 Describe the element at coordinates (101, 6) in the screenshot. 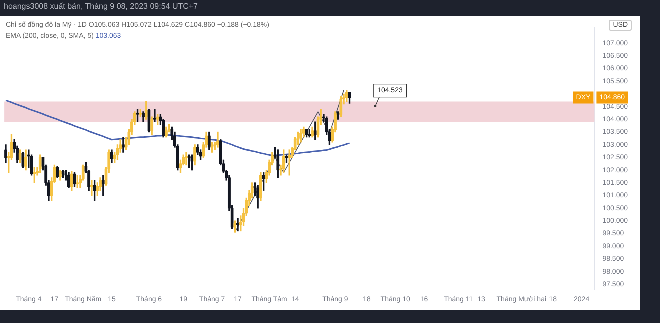

I see `text: hoangs3008 xuất bản, Tháng 9 08, 2023 09:54 UTC+7` at that location.